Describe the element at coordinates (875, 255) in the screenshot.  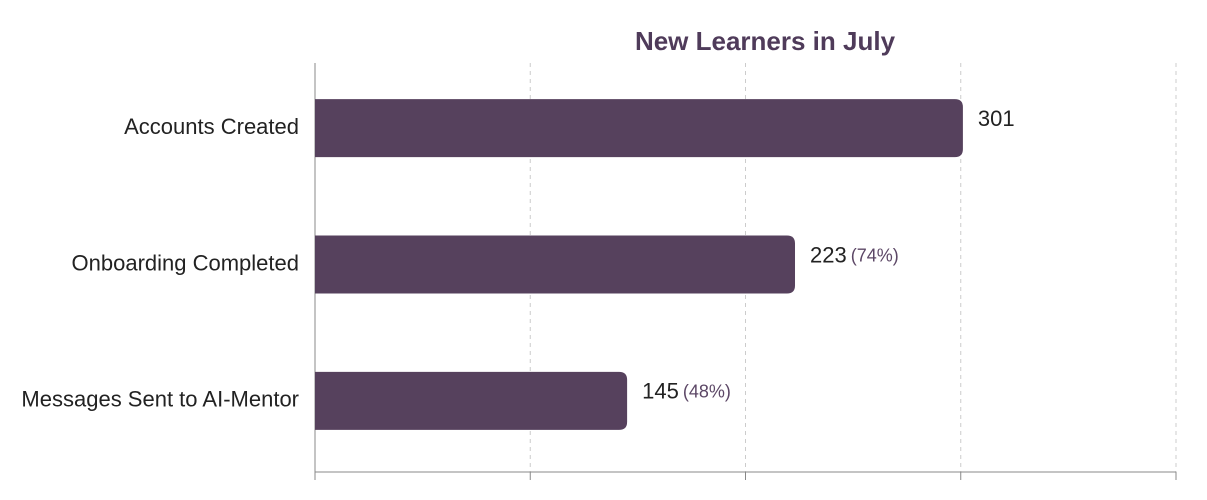
I see `percent-label: (74%)` at that location.